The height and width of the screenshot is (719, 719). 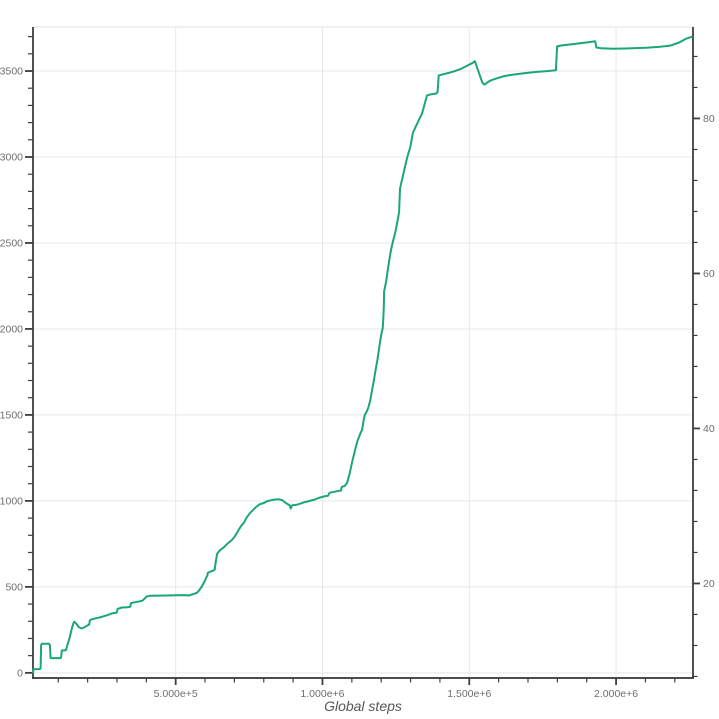 I want to click on x-axis-title: Global steps, so click(x=363, y=706).